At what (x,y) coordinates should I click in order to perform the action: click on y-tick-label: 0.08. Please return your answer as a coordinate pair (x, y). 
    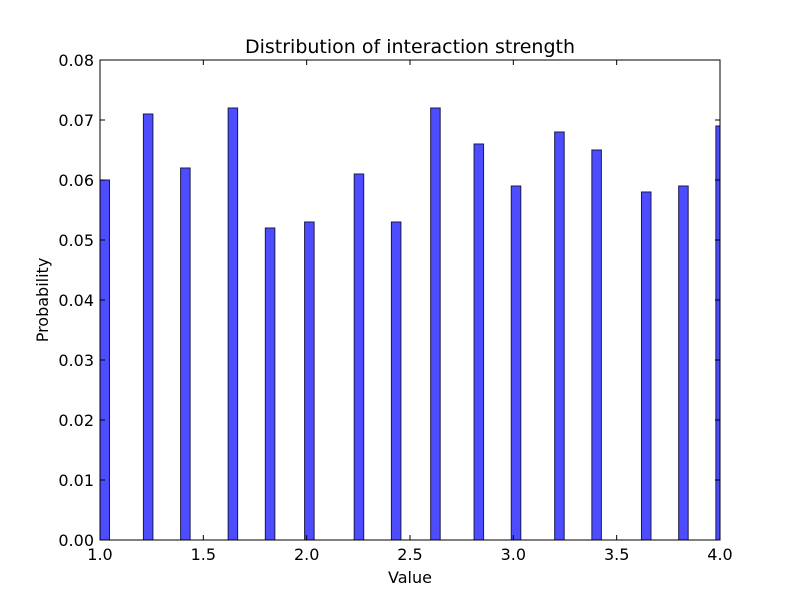
    Looking at the image, I should click on (76, 60).